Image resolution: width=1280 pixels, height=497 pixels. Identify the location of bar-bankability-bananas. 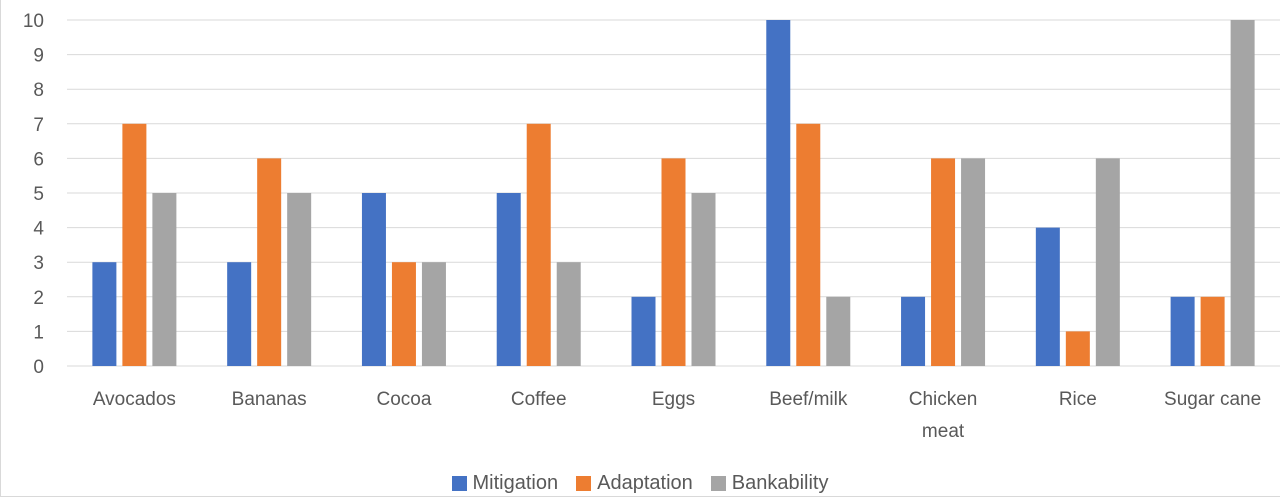
(299, 279).